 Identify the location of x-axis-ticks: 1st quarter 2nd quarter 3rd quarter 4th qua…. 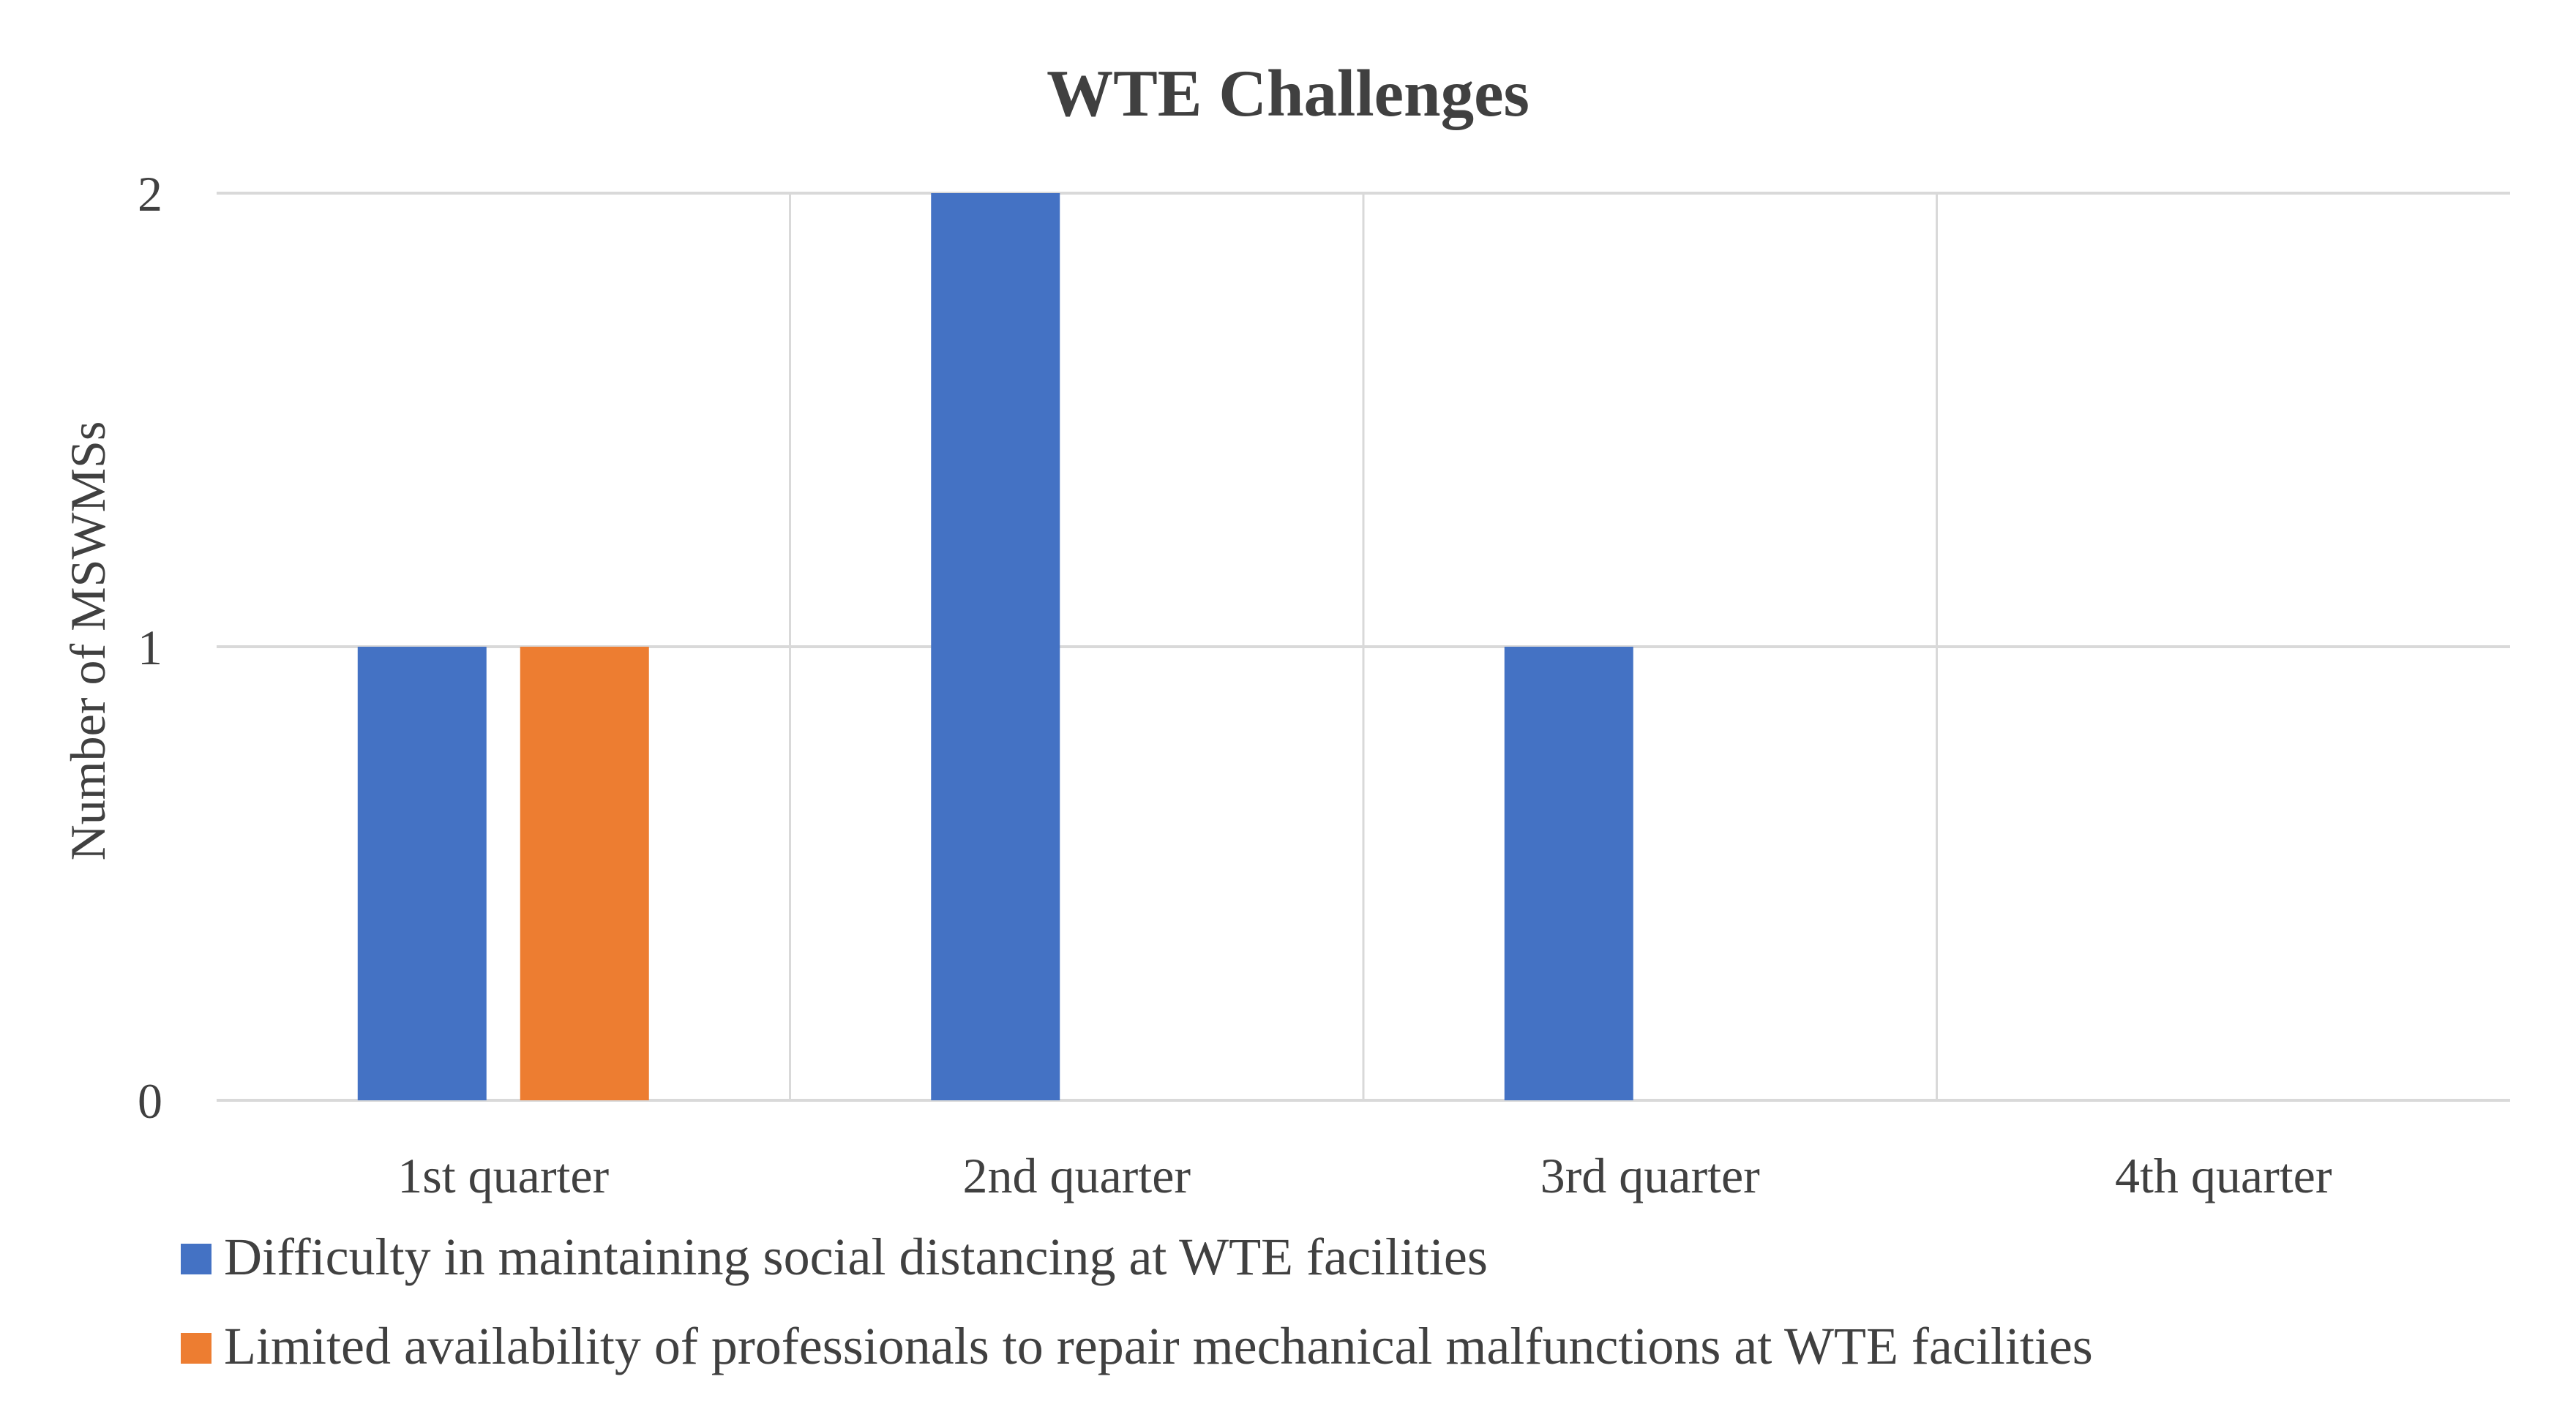
(1364, 1175).